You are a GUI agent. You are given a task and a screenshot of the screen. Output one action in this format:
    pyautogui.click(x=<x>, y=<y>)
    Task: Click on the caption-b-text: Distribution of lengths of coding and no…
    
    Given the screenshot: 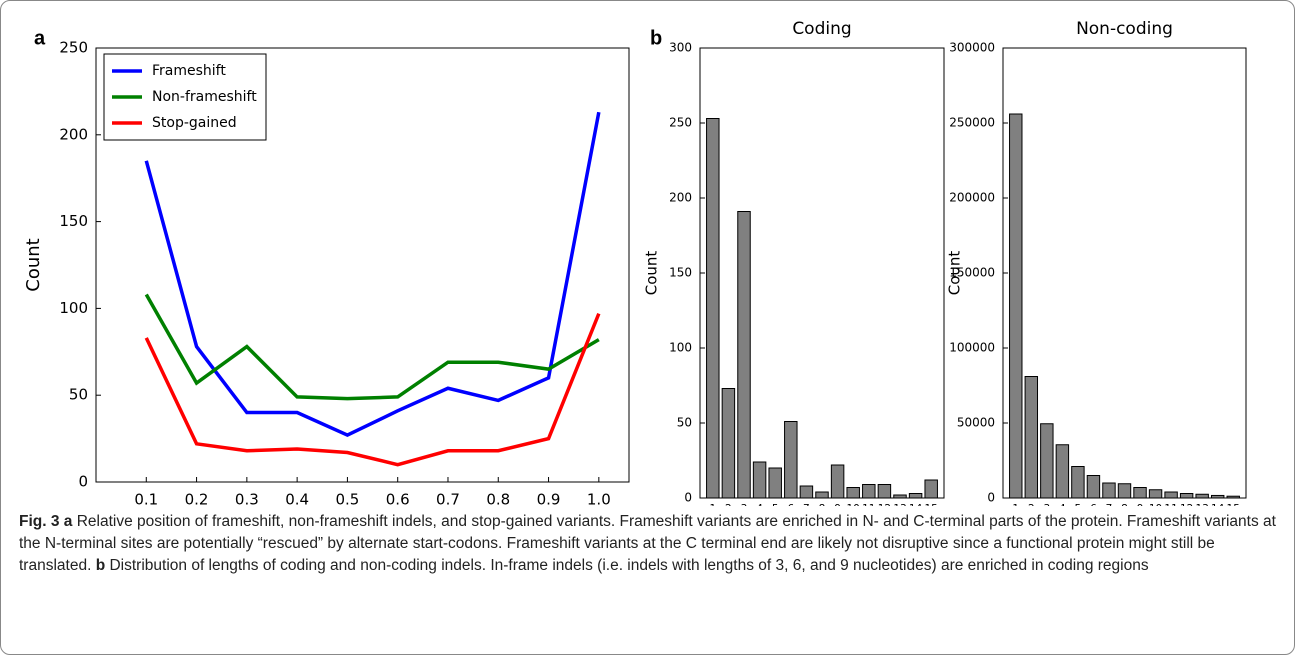 What is the action you would take?
    pyautogui.click(x=629, y=565)
    